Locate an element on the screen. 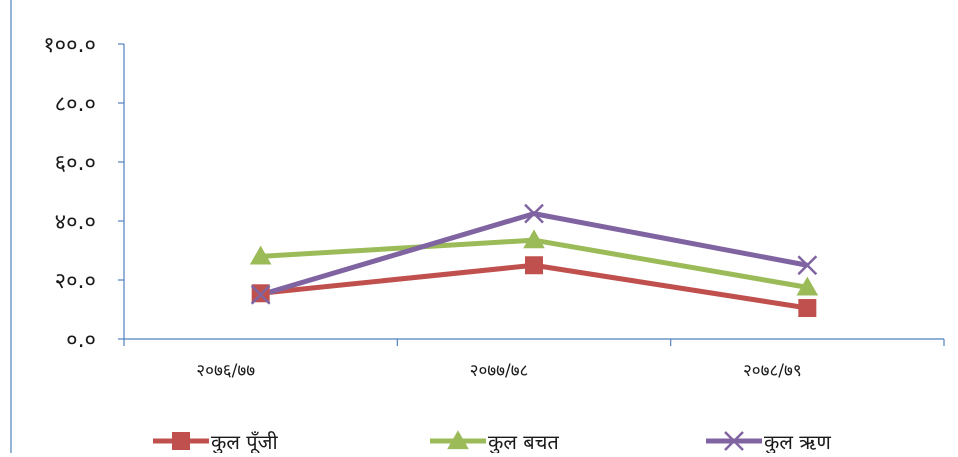 The image size is (958, 457). y-tick-label: ८०.० is located at coordinates (75, 104).